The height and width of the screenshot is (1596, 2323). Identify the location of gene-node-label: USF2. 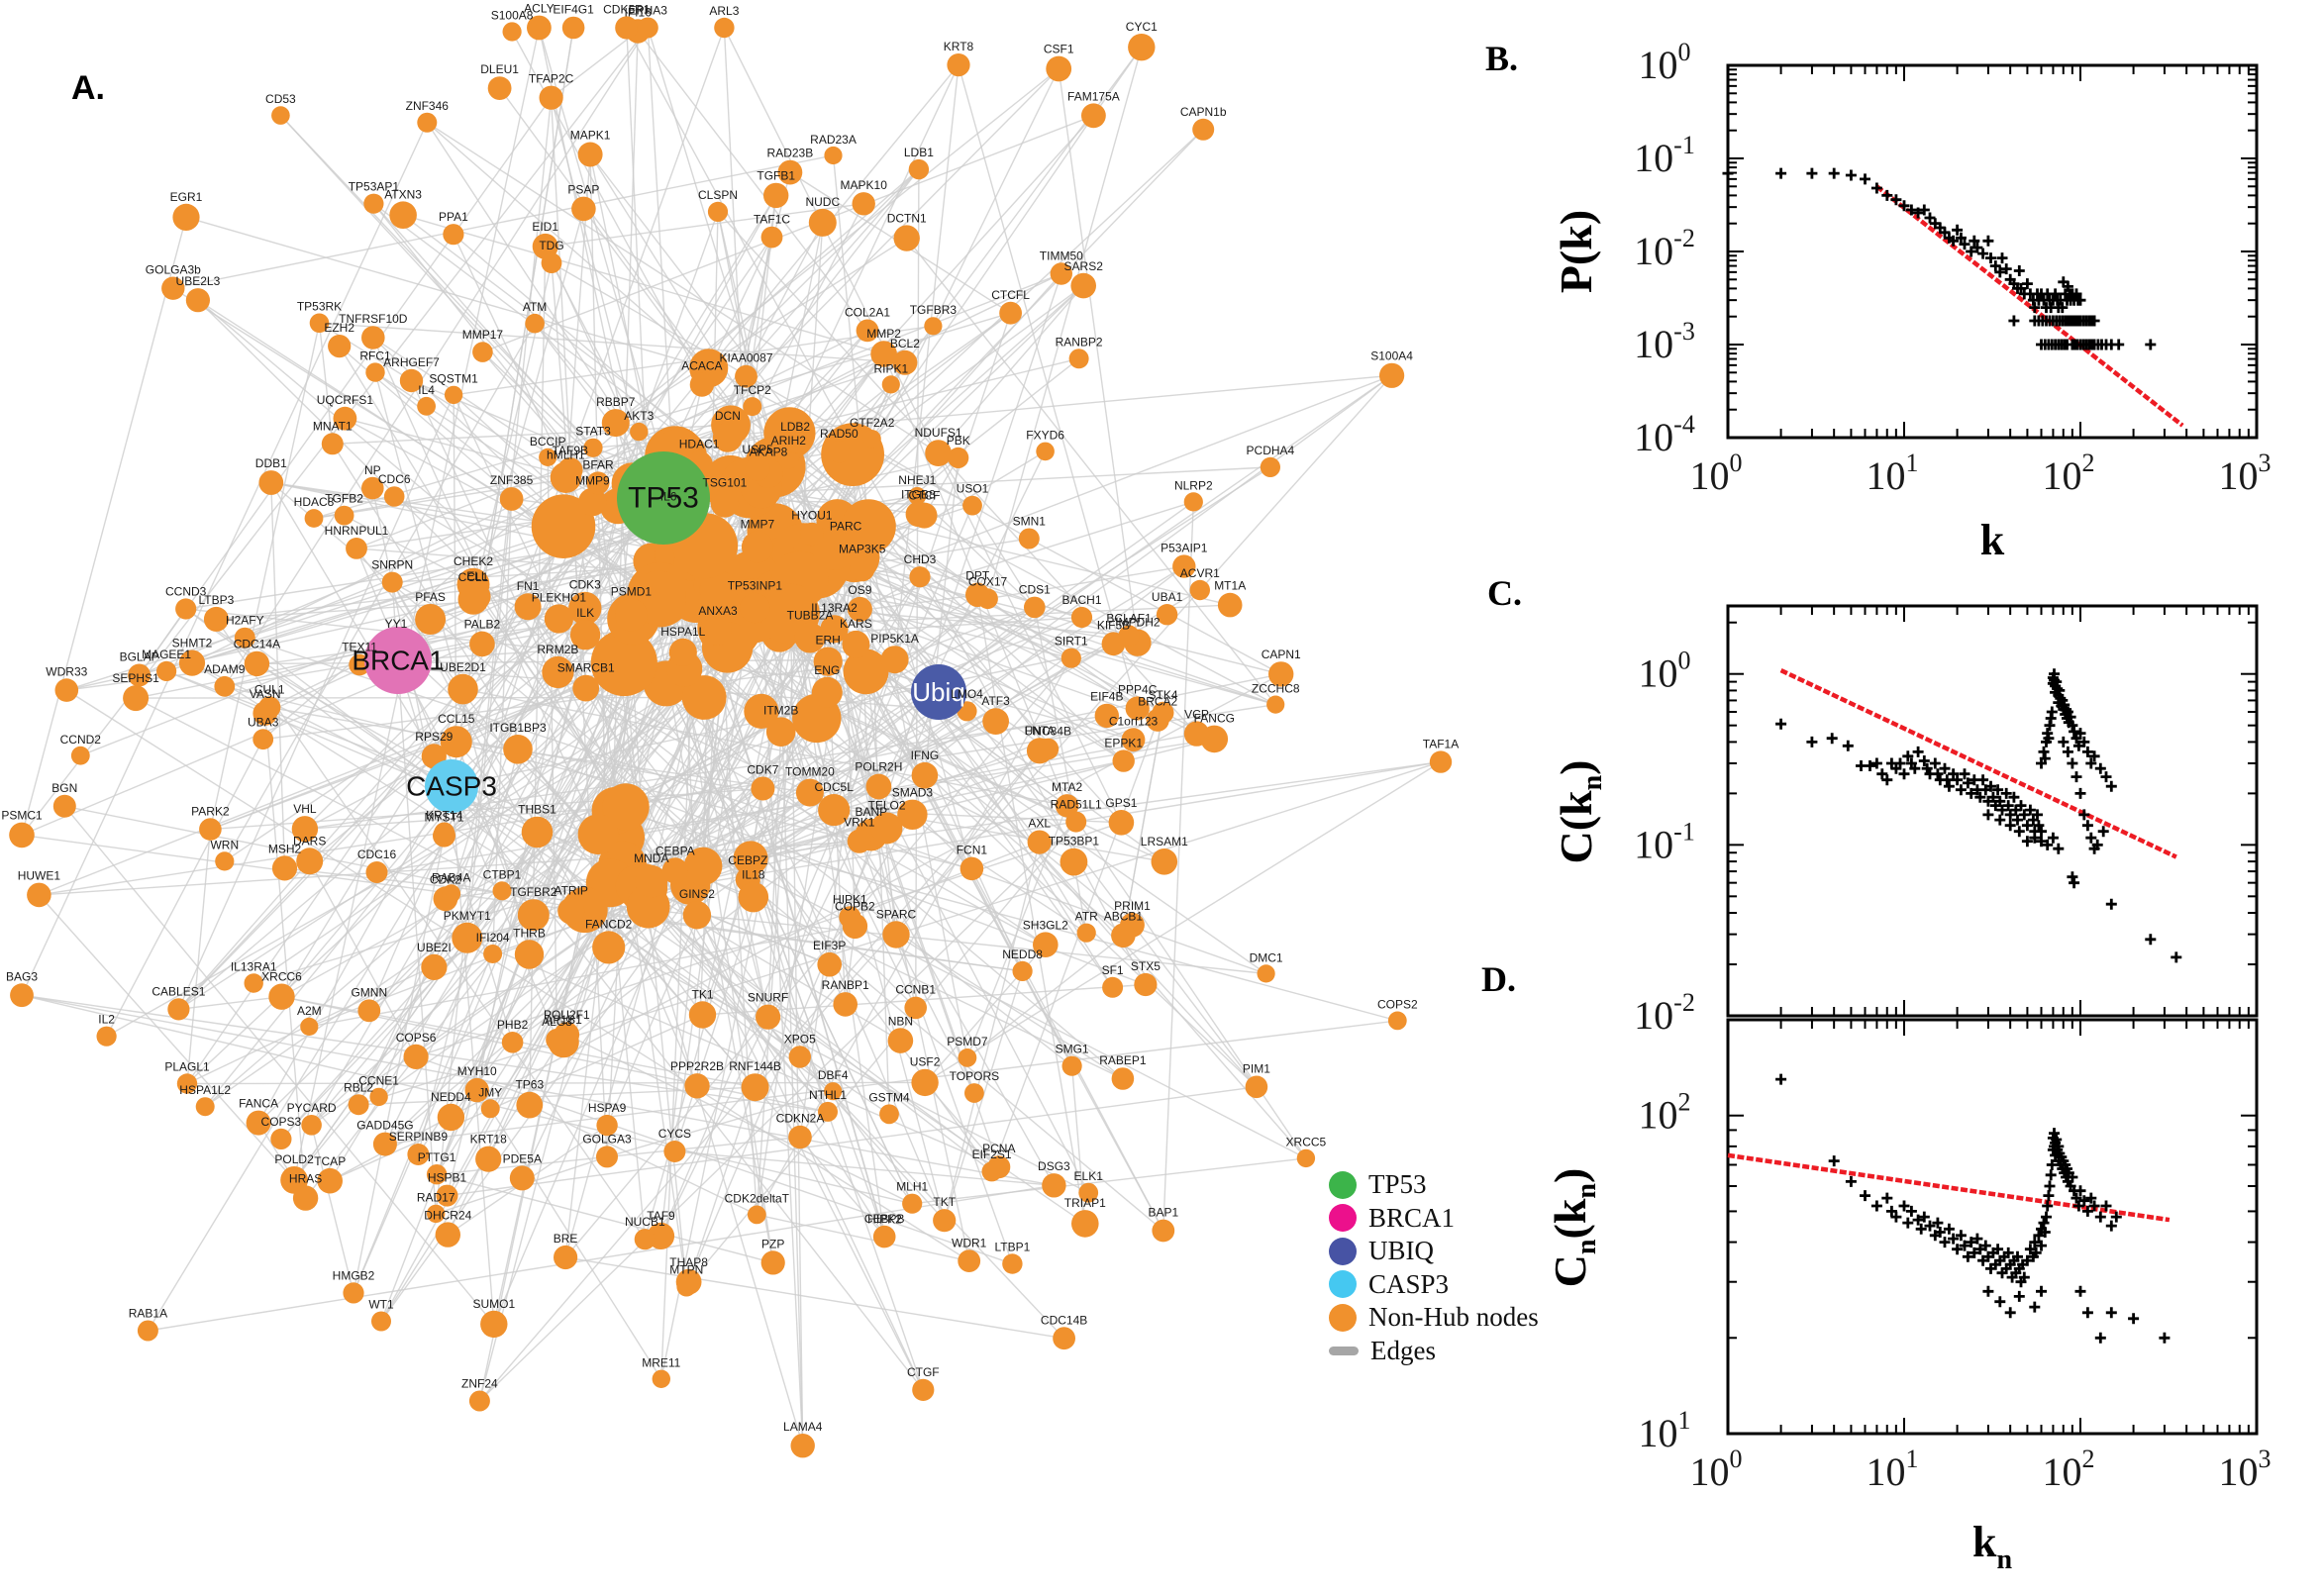
(925, 1062).